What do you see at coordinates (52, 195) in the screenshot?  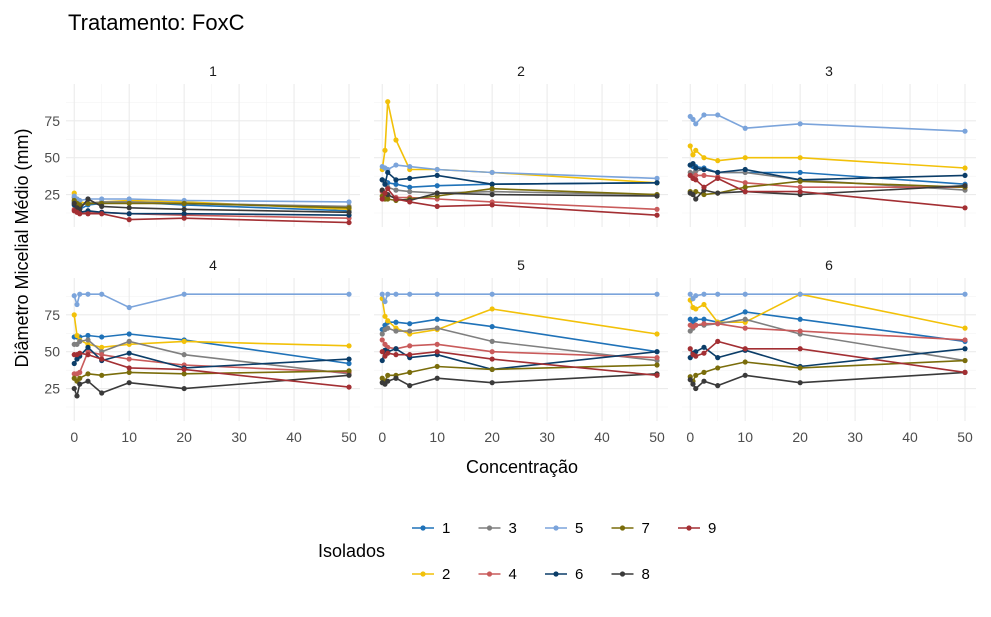 I see `y-tick-label: 25` at bounding box center [52, 195].